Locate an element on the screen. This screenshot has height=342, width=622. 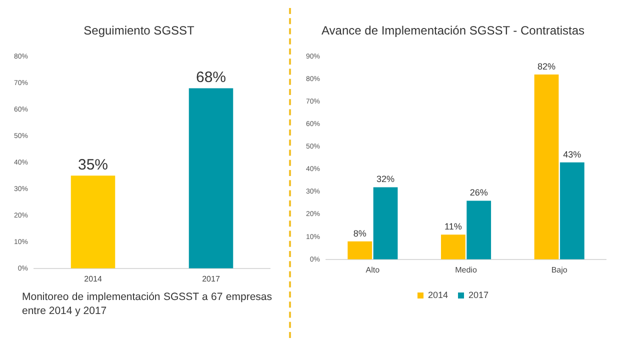
x-tick-label: Alto is located at coordinates (373, 269).